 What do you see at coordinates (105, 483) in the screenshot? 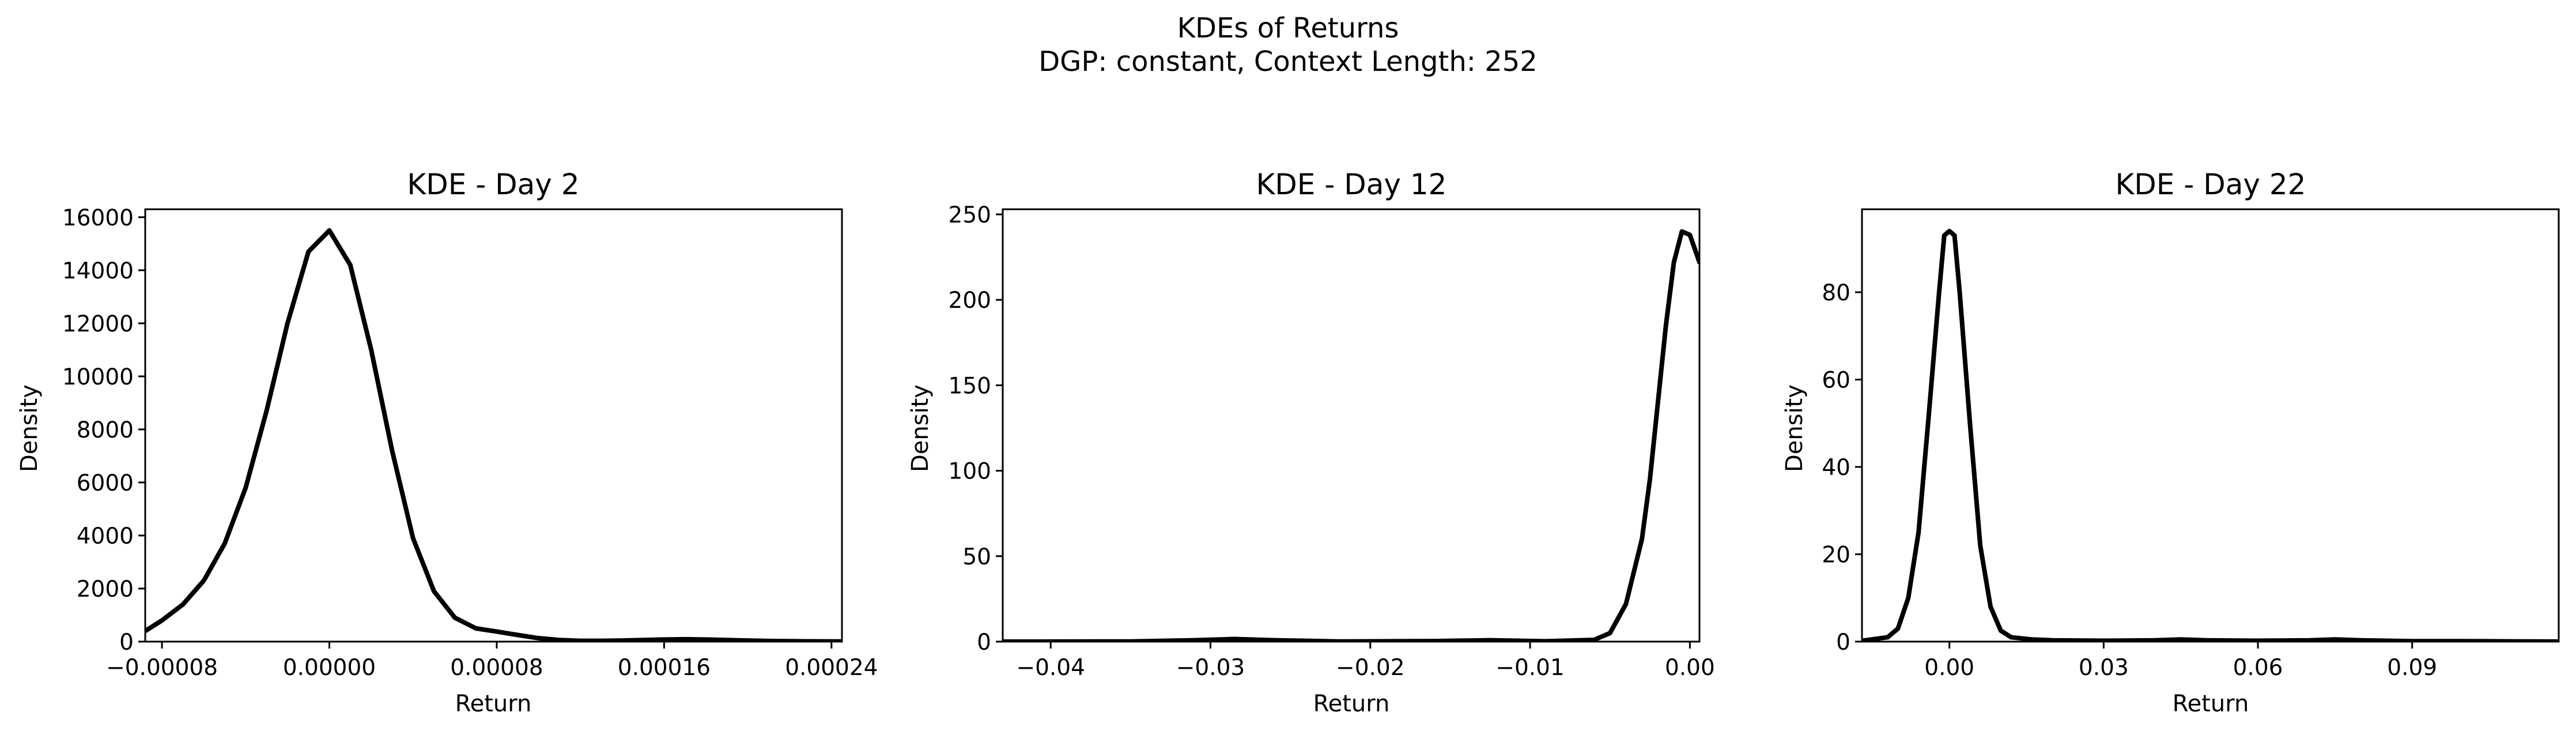
I see `y-tick-label: 6000` at bounding box center [105, 483].